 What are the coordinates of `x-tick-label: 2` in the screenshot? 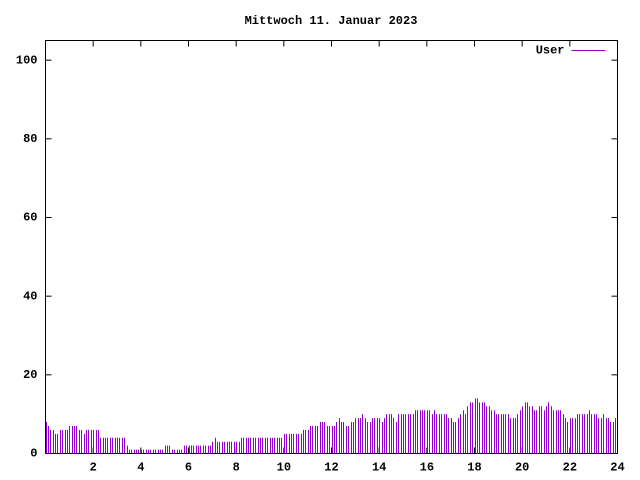 It's located at (93, 468).